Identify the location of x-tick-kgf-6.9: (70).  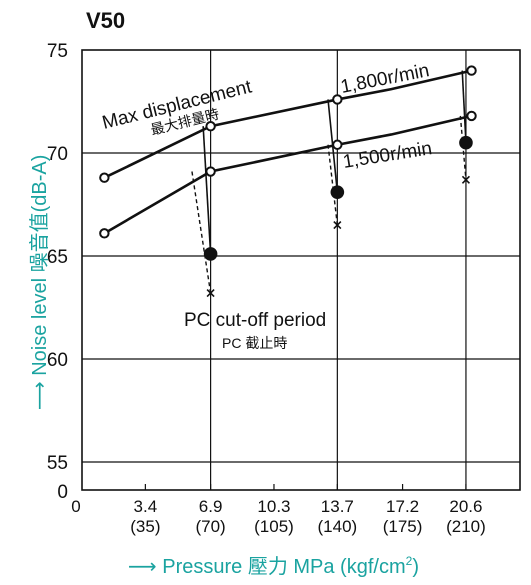
(210, 526).